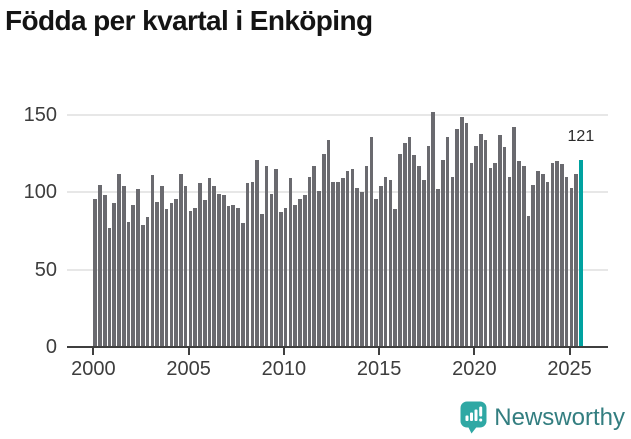 The height and width of the screenshot is (439, 631). Describe the element at coordinates (337, 114) in the screenshot. I see `gridline` at that location.